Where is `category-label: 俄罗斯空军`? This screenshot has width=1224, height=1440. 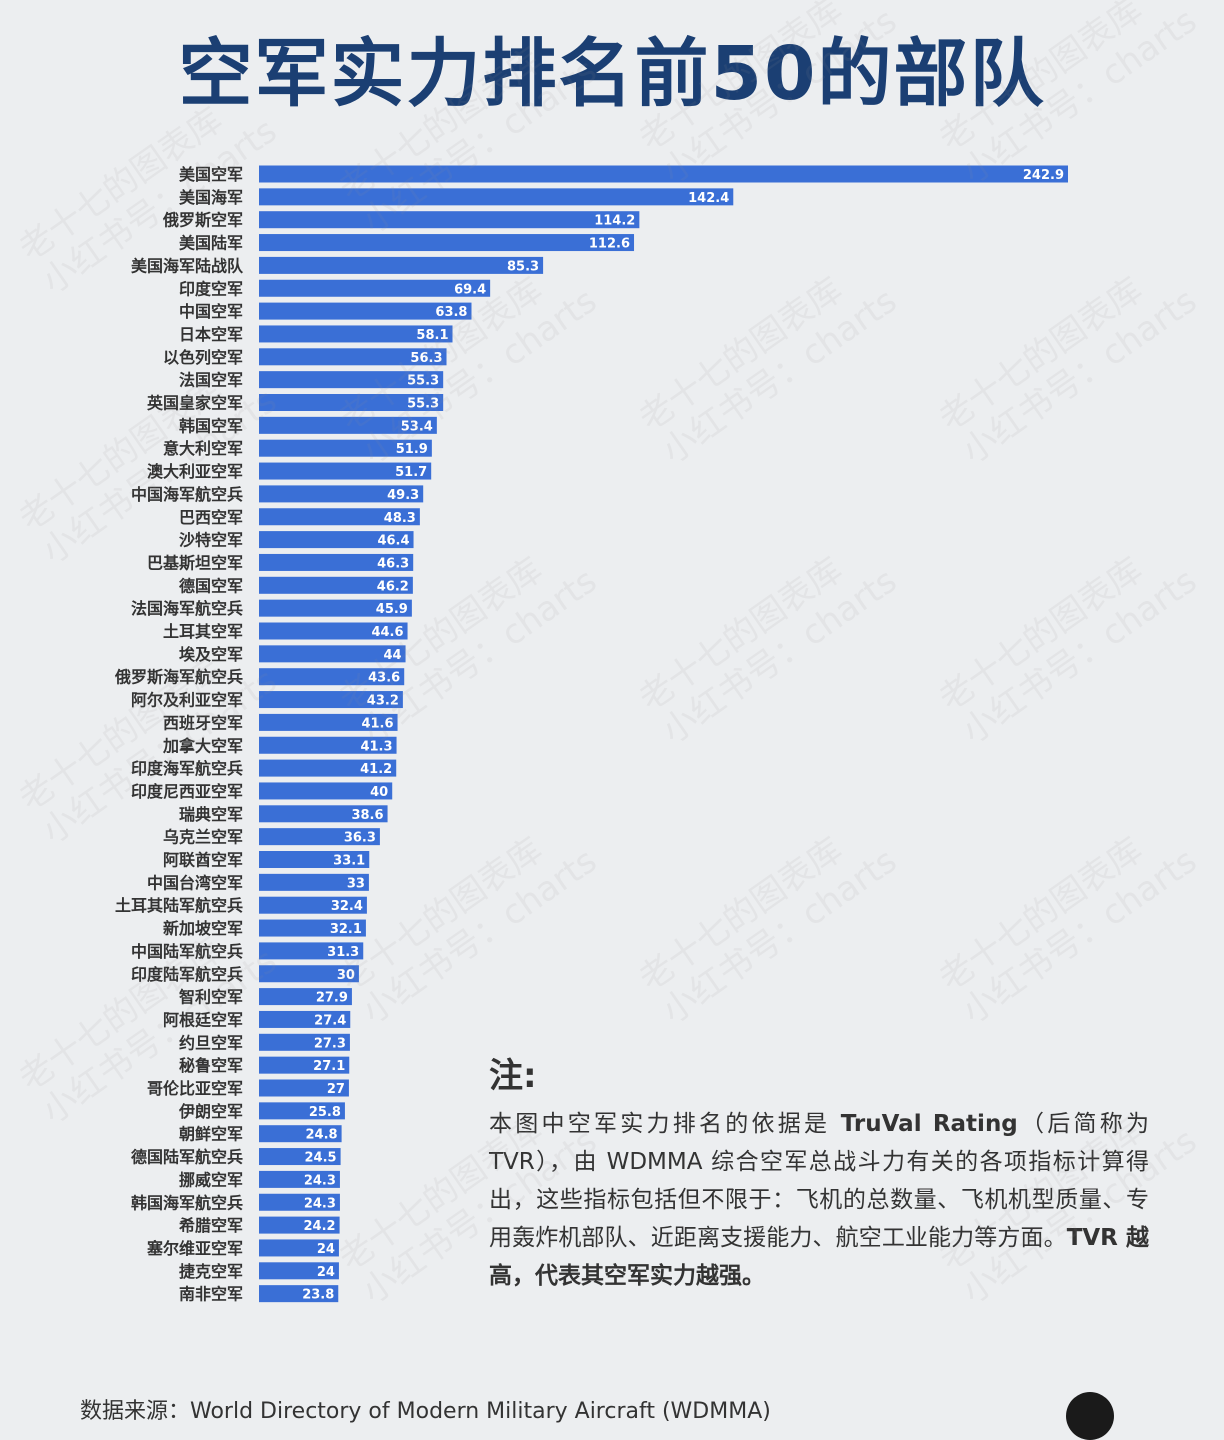 category-label: 俄罗斯空军 is located at coordinates (202, 220).